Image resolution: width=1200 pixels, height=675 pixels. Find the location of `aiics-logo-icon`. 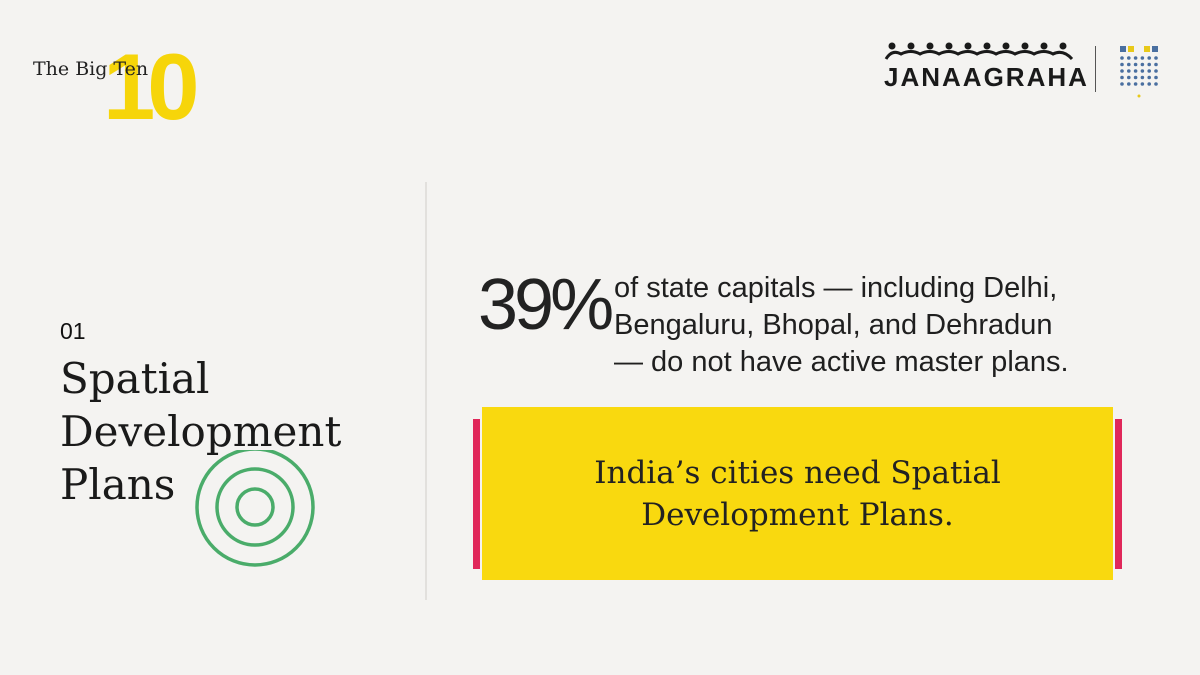

aiics-logo-icon is located at coordinates (1139, 72).